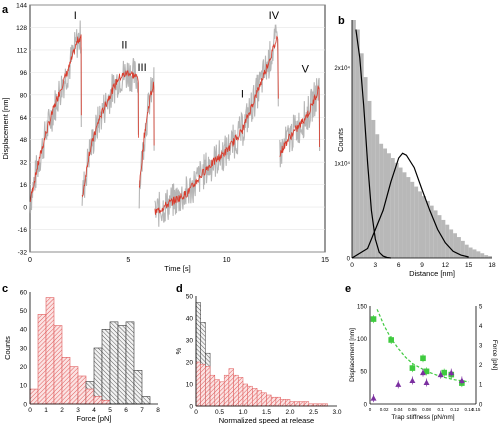  I want to click on y-tick-label: -16, so click(23, 230).